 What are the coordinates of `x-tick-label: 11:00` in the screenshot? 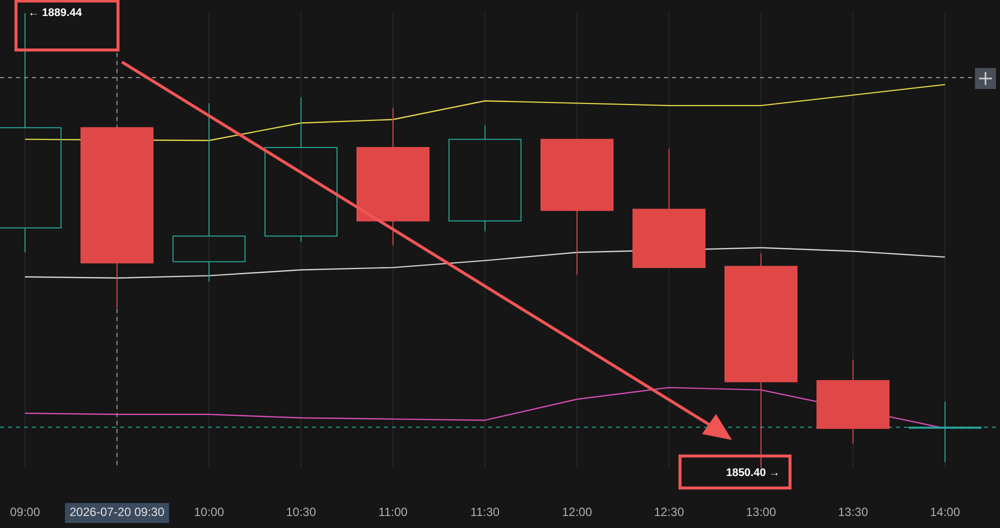 It's located at (393, 512).